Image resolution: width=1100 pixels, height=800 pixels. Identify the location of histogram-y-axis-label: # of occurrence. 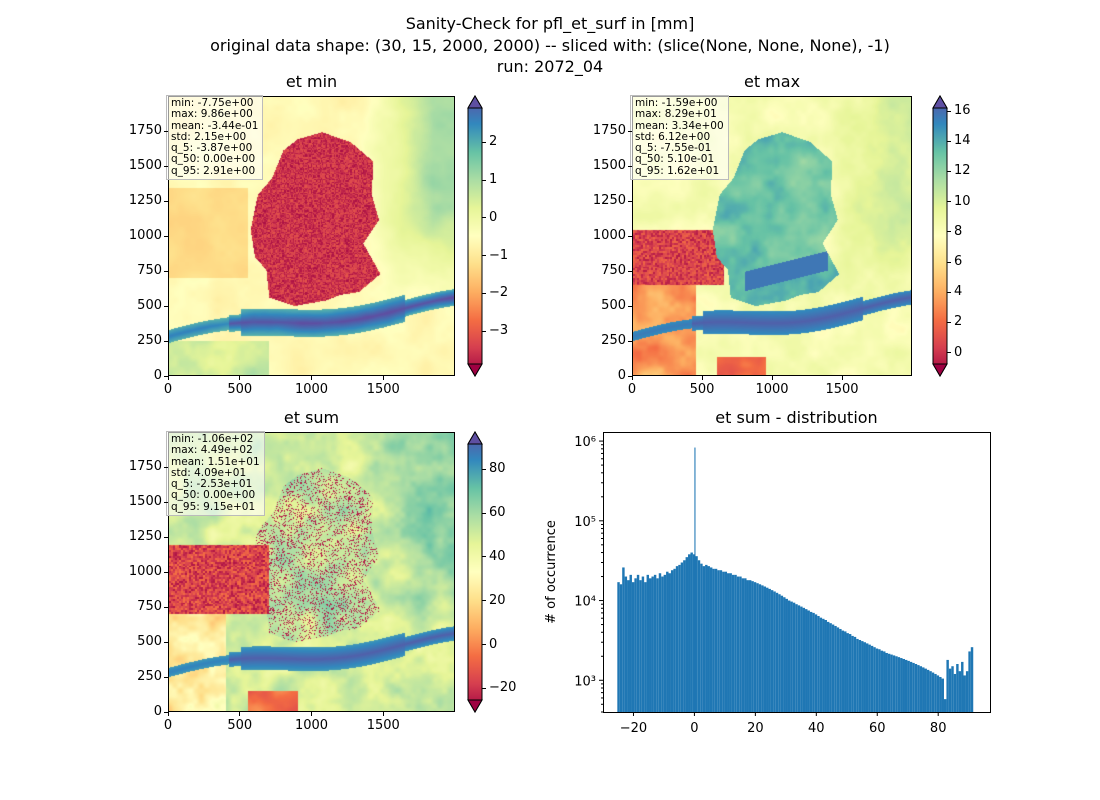
(551, 572).